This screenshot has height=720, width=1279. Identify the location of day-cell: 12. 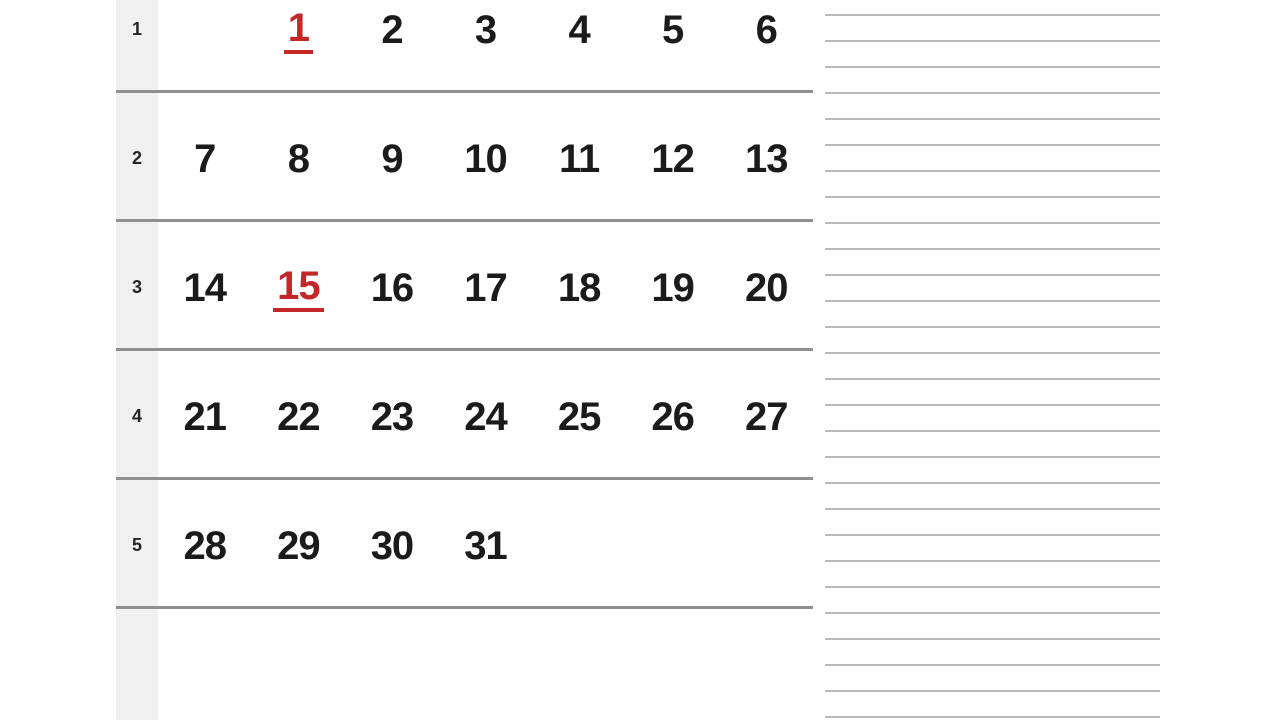
(672, 158).